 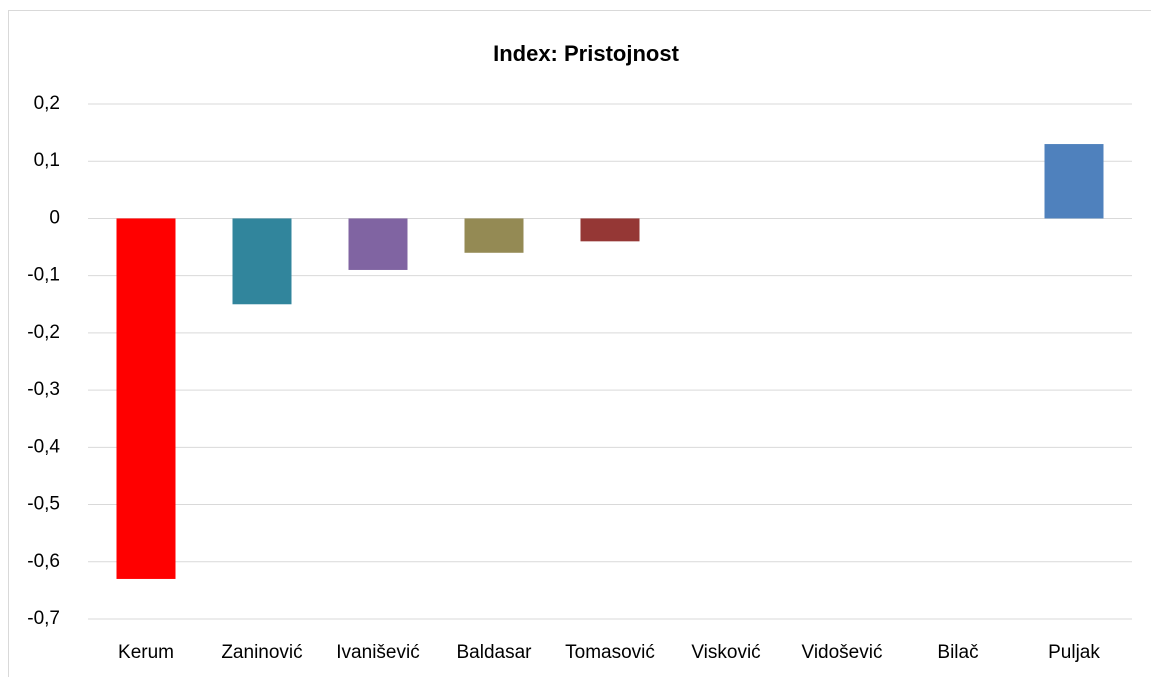 I want to click on y-tick-label: -0,7, so click(x=43, y=618).